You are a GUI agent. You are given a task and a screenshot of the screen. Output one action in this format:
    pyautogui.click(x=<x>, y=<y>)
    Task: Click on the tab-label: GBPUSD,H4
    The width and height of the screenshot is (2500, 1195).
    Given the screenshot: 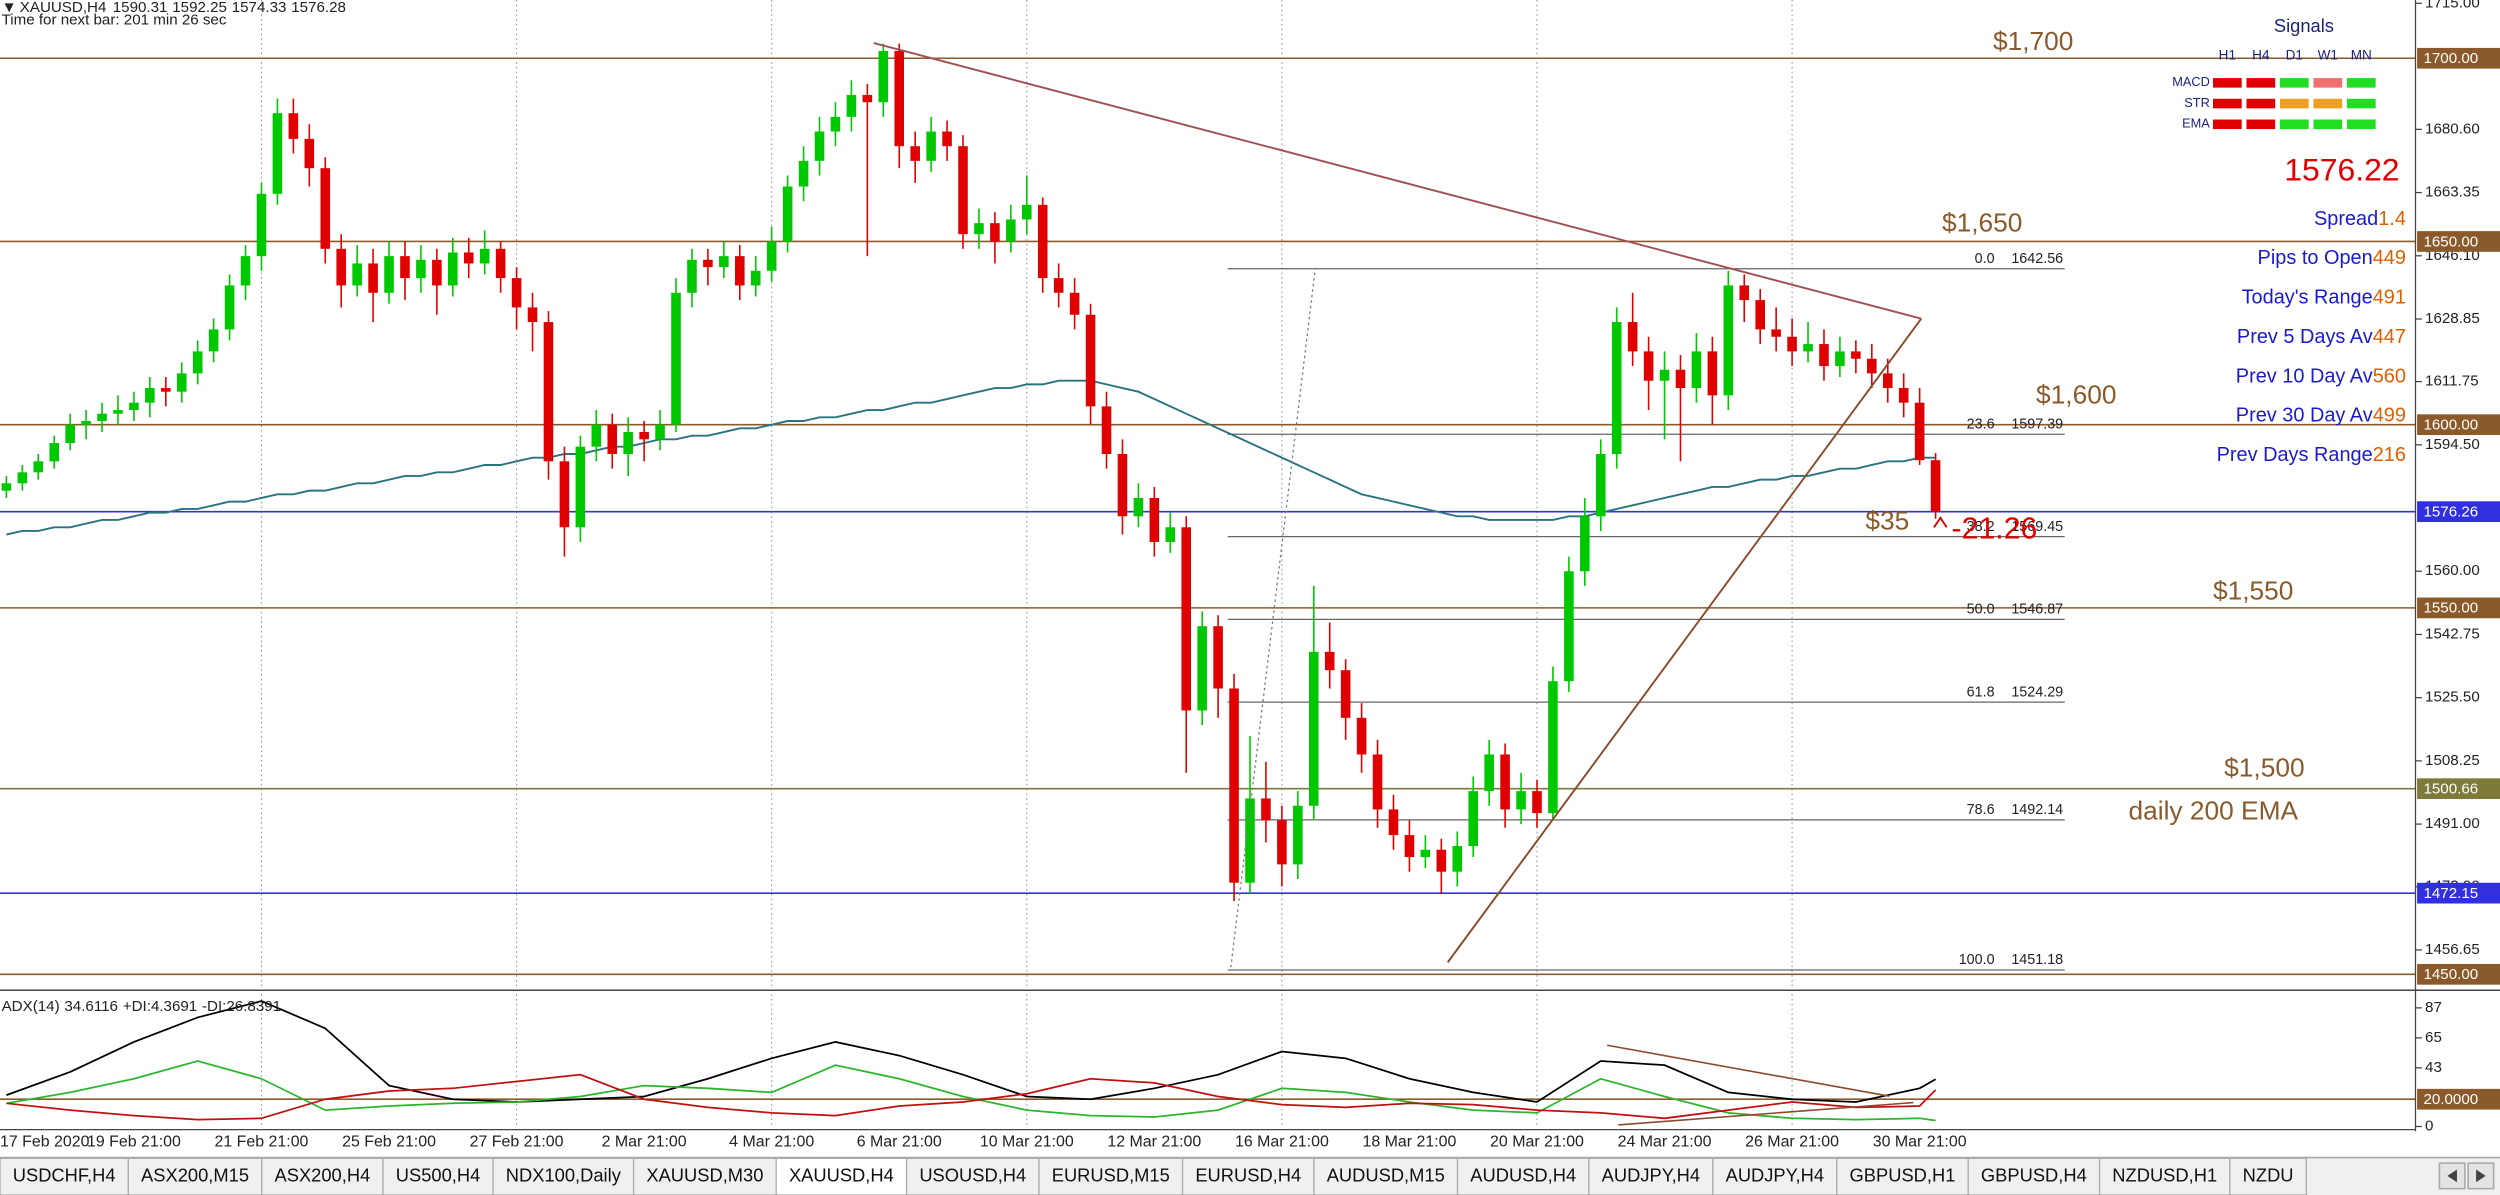 What is the action you would take?
    pyautogui.click(x=2034, y=1175)
    